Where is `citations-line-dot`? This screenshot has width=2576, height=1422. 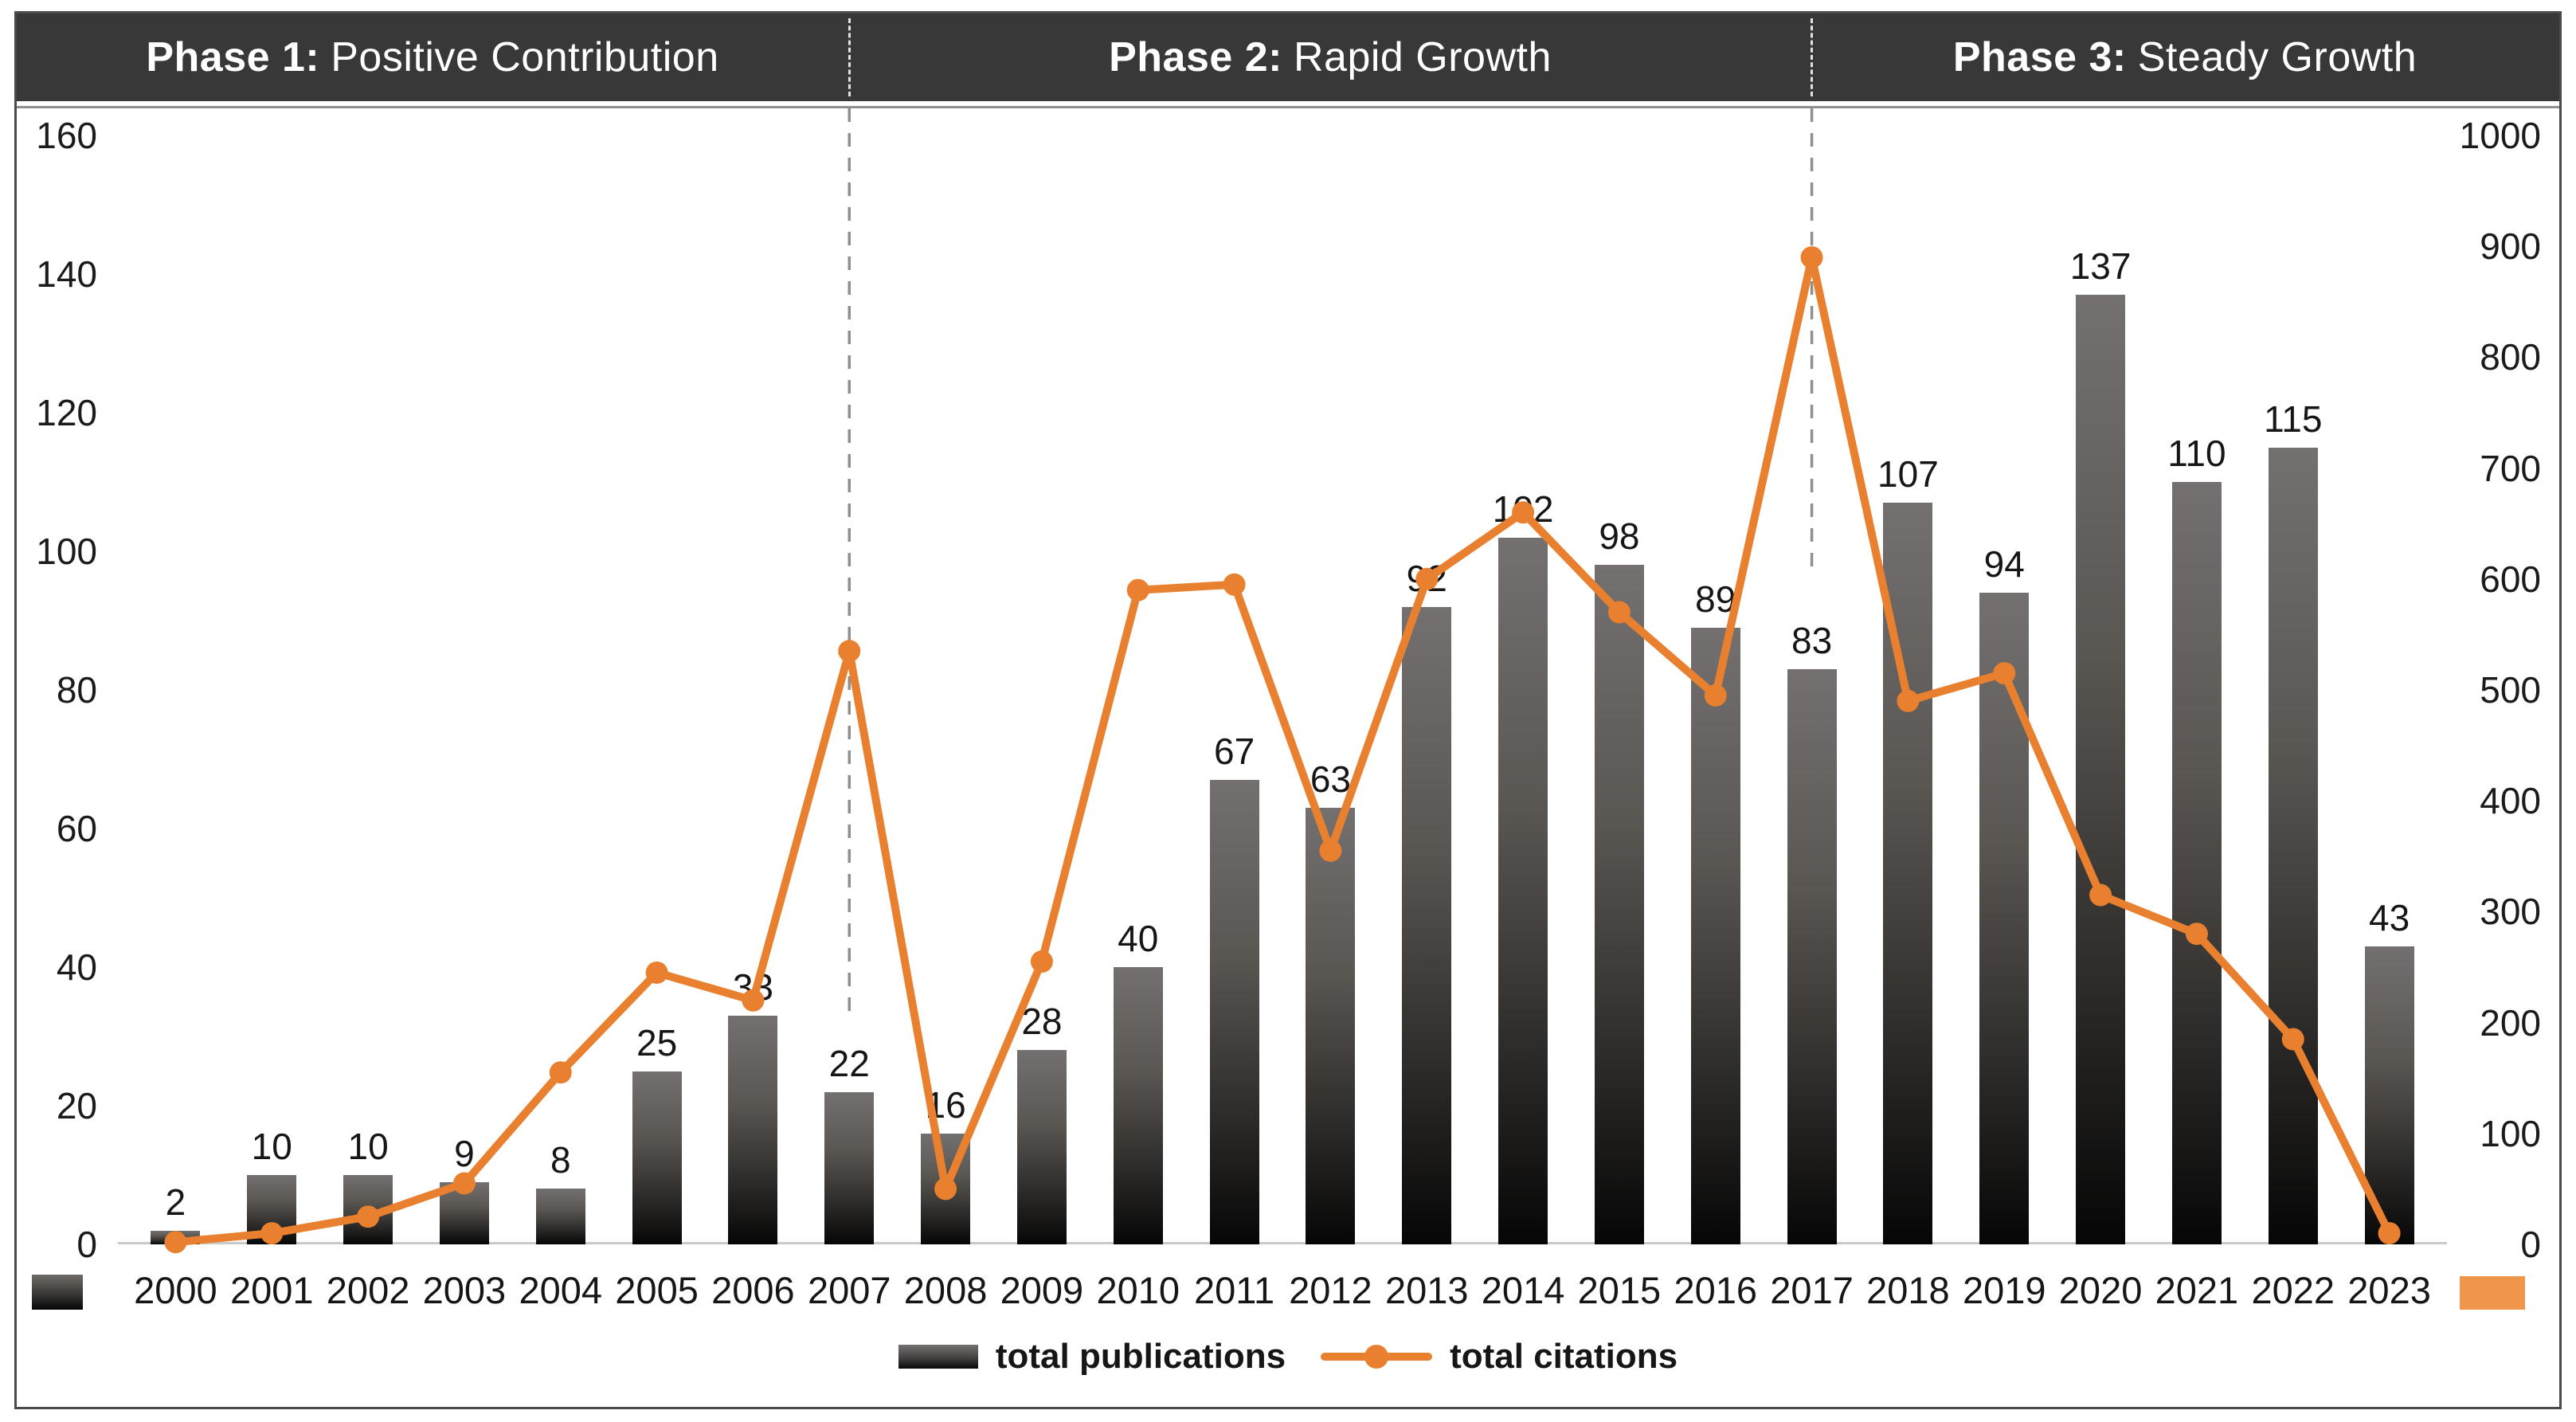 citations-line-dot is located at coordinates (1376, 1357).